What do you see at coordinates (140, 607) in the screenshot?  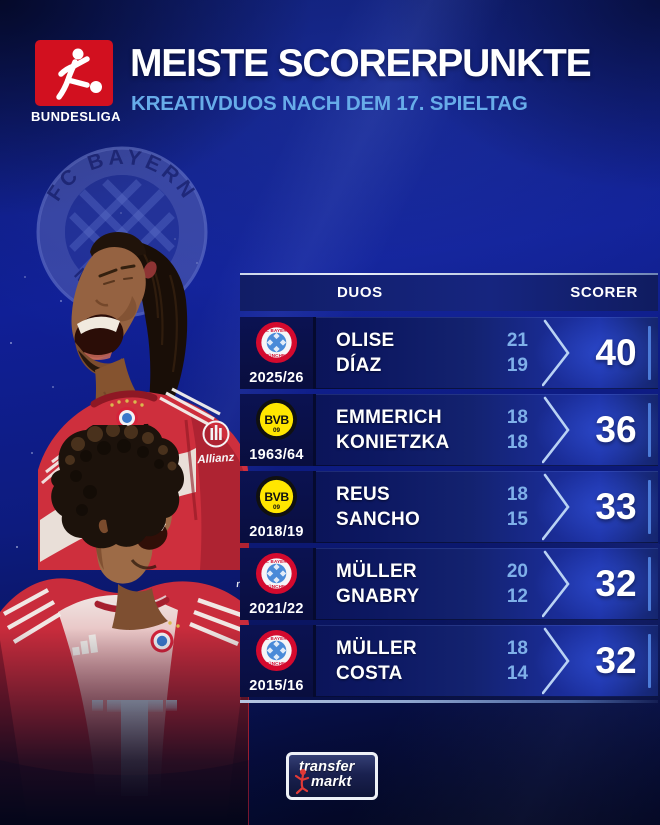 I see `diaz-neck` at bounding box center [140, 607].